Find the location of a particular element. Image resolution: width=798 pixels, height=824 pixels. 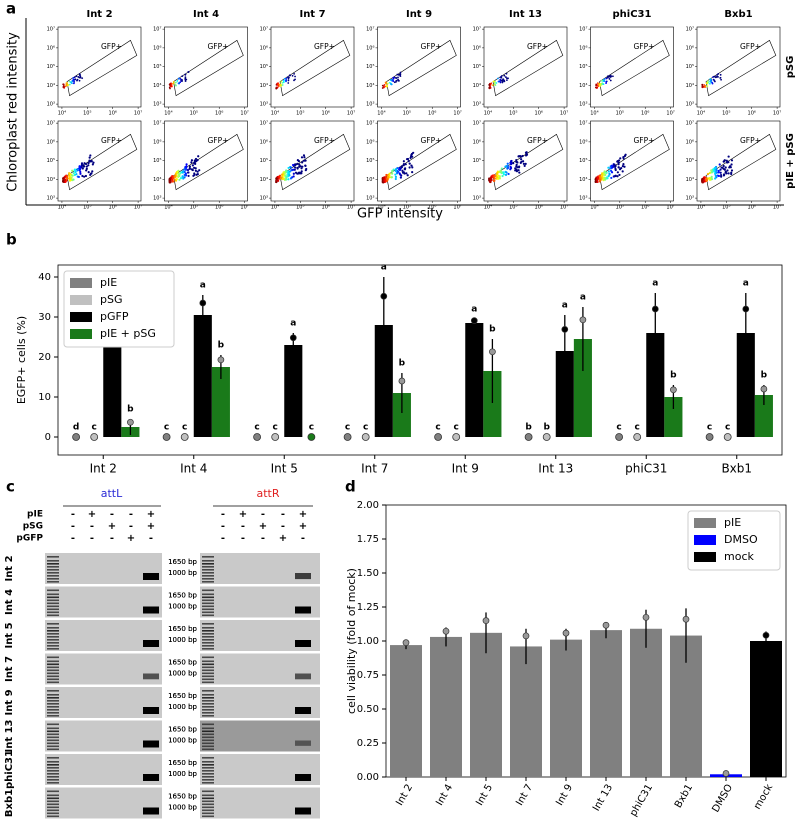

y-tick-label: 20 is located at coordinates (44, 357).